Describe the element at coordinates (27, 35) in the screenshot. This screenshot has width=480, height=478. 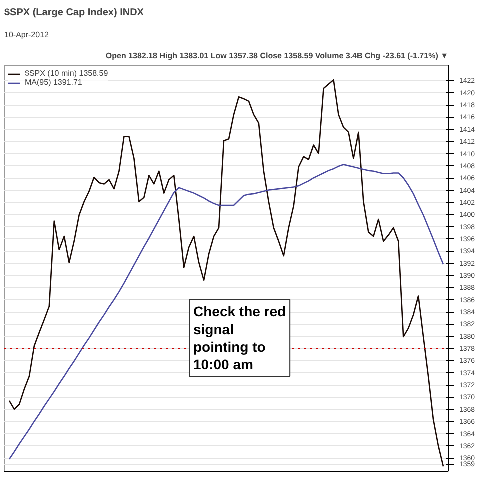
I see `chart-subtitle: 10-Apr-2012` at that location.